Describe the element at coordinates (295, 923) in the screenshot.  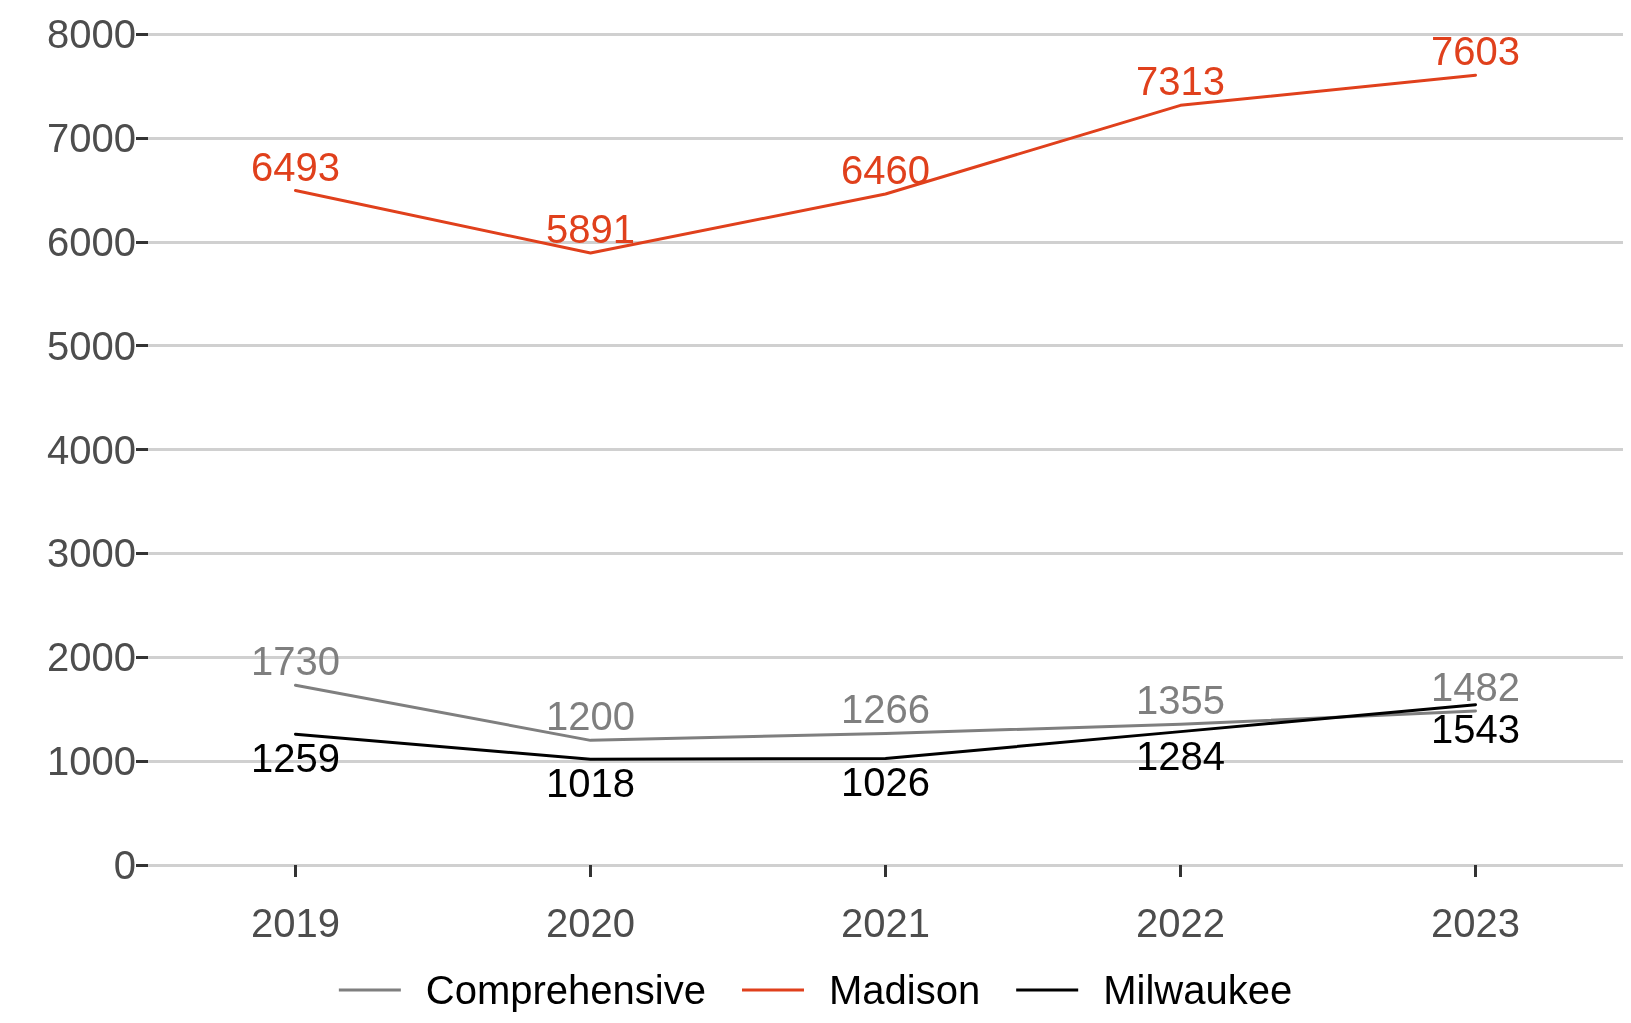
I see `x-tick-label: 2019` at that location.